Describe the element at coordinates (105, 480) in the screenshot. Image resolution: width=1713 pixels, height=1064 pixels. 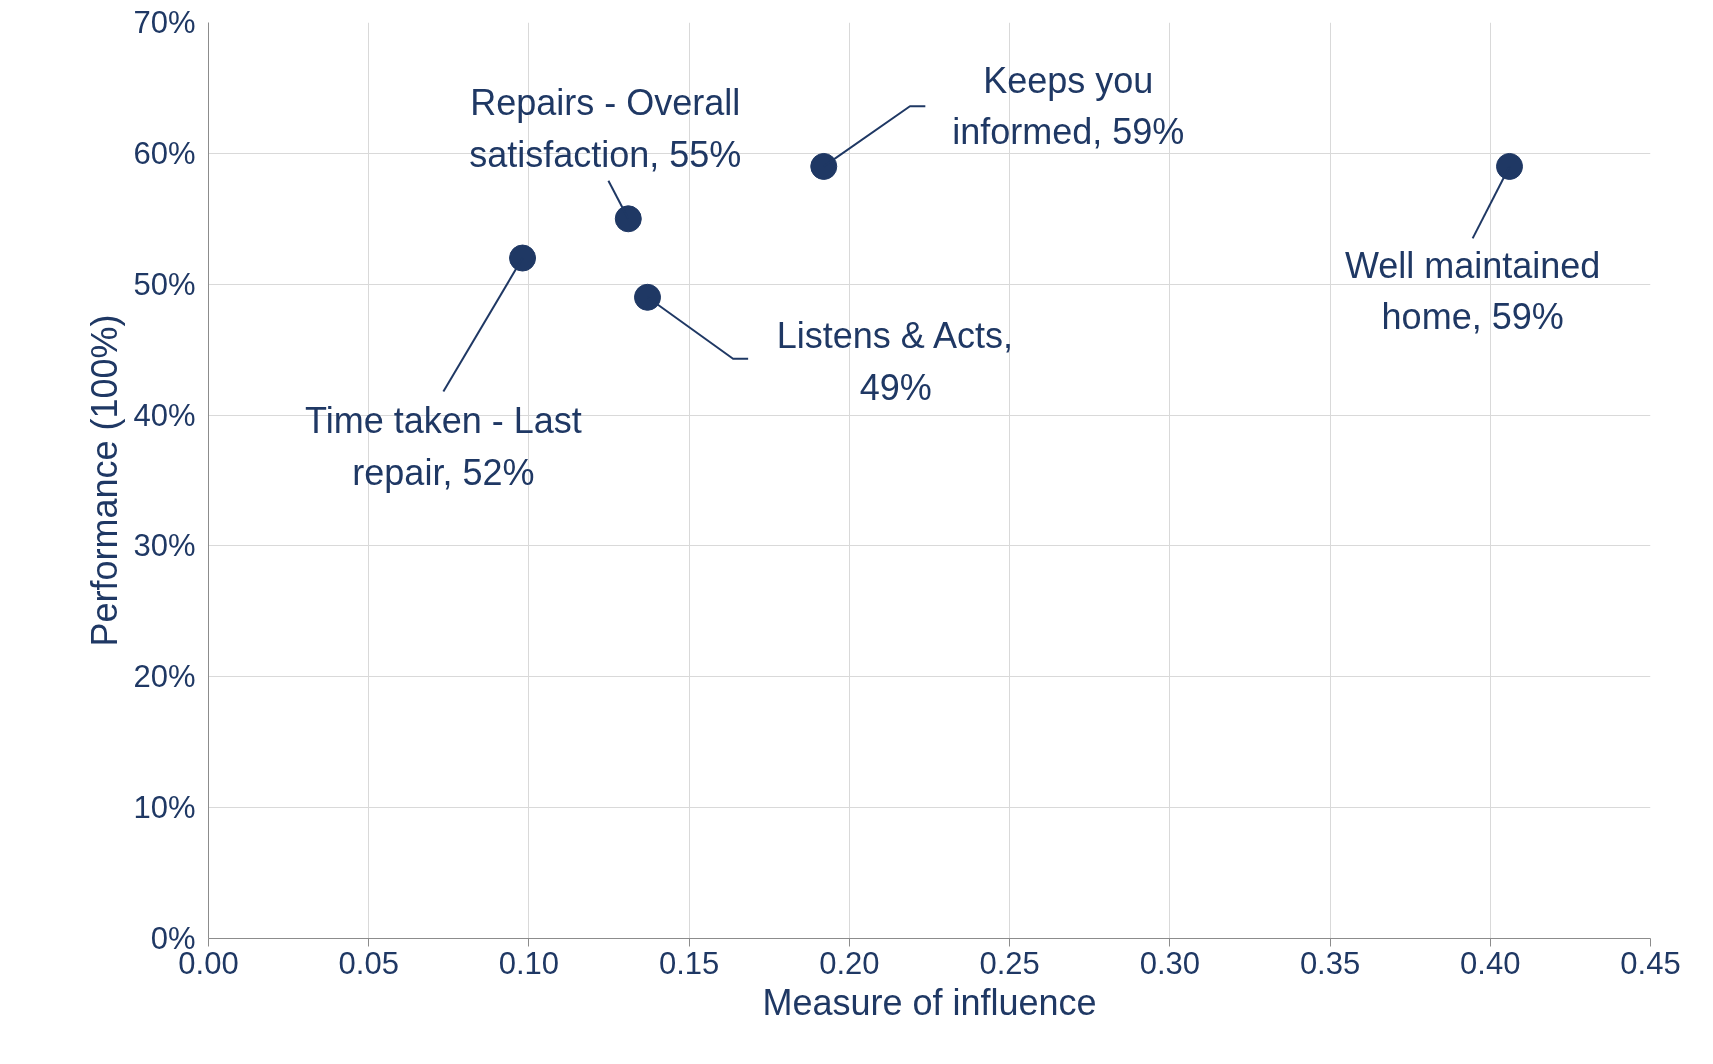
I see `y-axis-title: Performance (100%)` at that location.